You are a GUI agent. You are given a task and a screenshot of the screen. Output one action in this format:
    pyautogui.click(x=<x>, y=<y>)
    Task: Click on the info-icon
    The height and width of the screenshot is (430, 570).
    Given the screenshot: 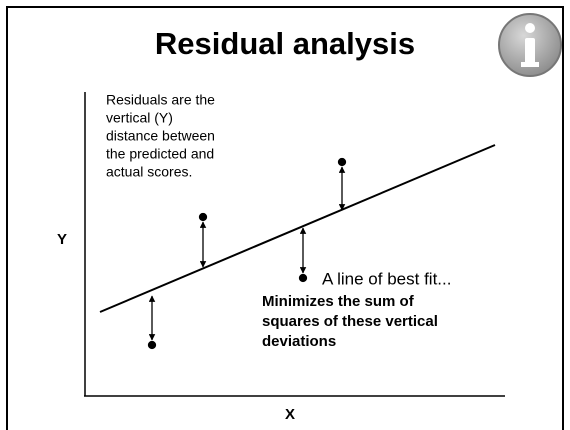 What is the action you would take?
    pyautogui.click(x=530, y=45)
    